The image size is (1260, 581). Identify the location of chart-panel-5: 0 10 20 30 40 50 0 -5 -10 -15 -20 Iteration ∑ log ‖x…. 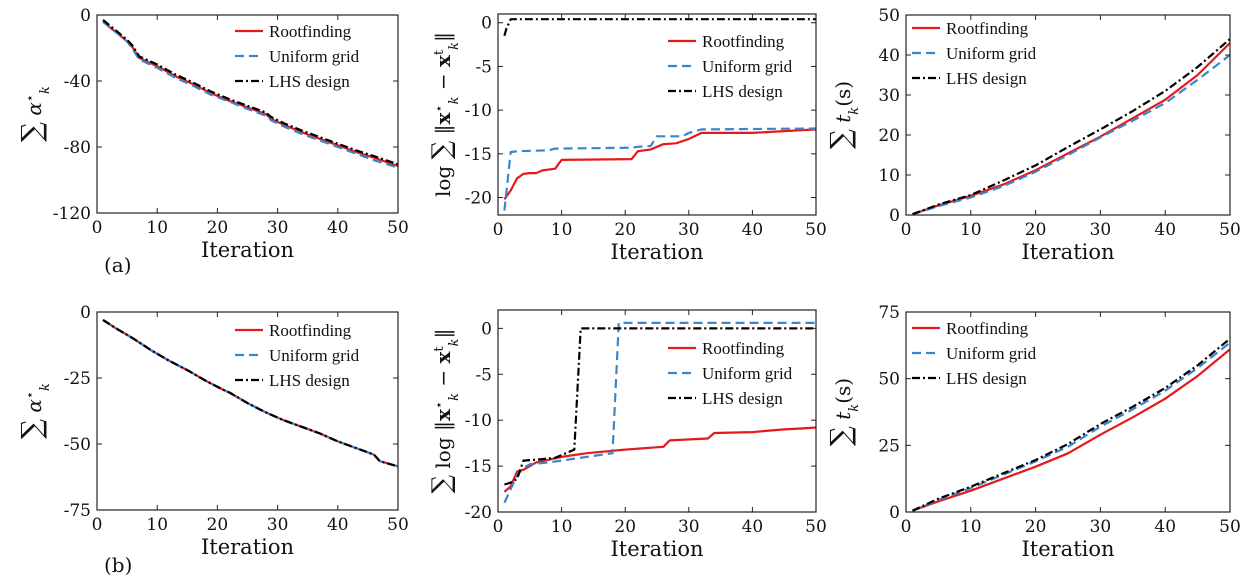
(627, 435).